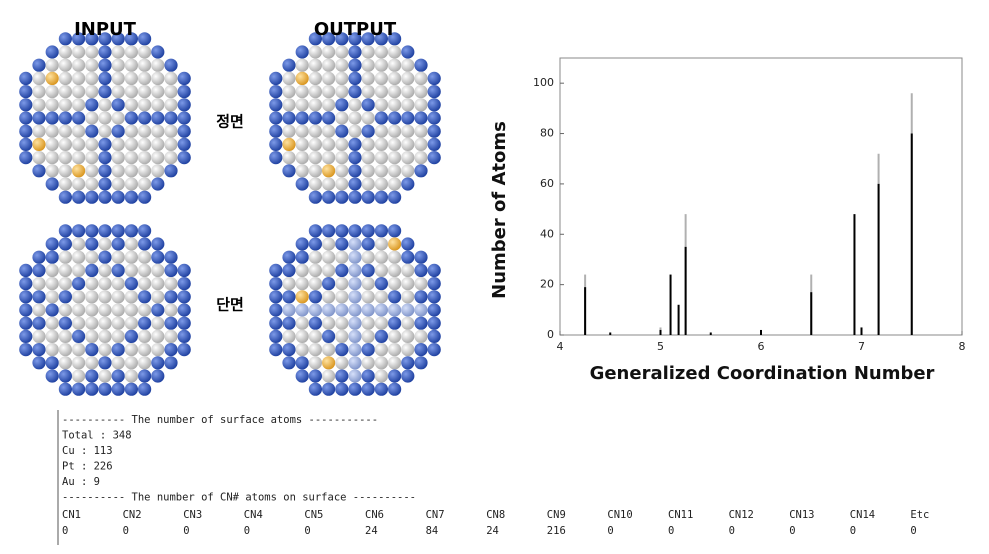 This screenshot has height=554, width=989. Describe the element at coordinates (919, 515) in the screenshot. I see `cn-header: Etc` at that location.